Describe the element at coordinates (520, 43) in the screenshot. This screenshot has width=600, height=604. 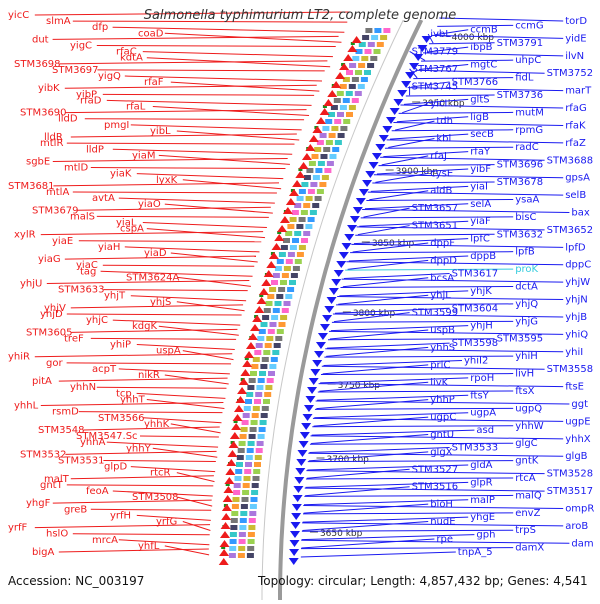
I see `right-gene-label: STM3791` at that location.